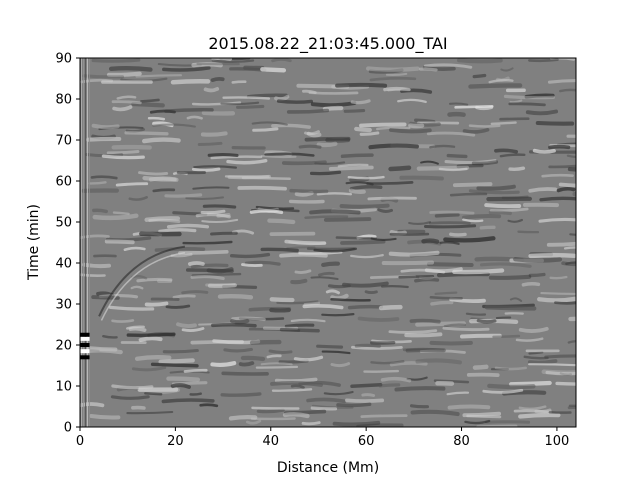 The height and width of the screenshot is (480, 640). What do you see at coordinates (63, 141) in the screenshot?
I see `y-tick-label: 70` at bounding box center [63, 141].